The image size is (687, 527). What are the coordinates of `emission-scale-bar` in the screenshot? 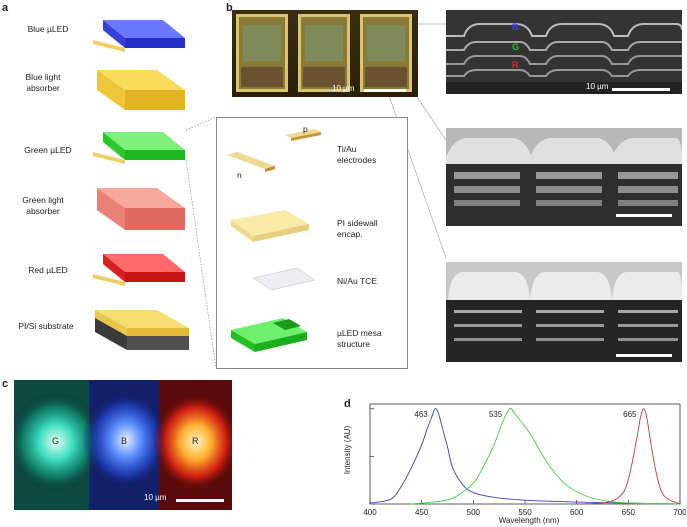 It's located at (200, 500).